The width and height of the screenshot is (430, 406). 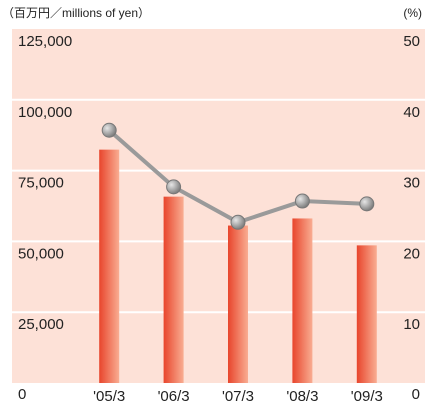 I want to click on x-tick-label: '06/3, so click(x=174, y=396).